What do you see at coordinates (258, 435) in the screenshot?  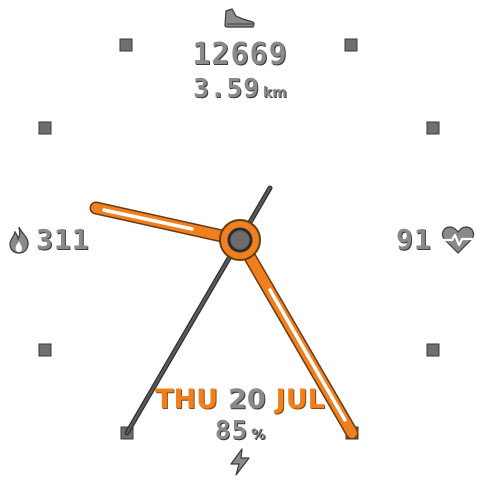 I see `battery-unit: %` at bounding box center [258, 435].